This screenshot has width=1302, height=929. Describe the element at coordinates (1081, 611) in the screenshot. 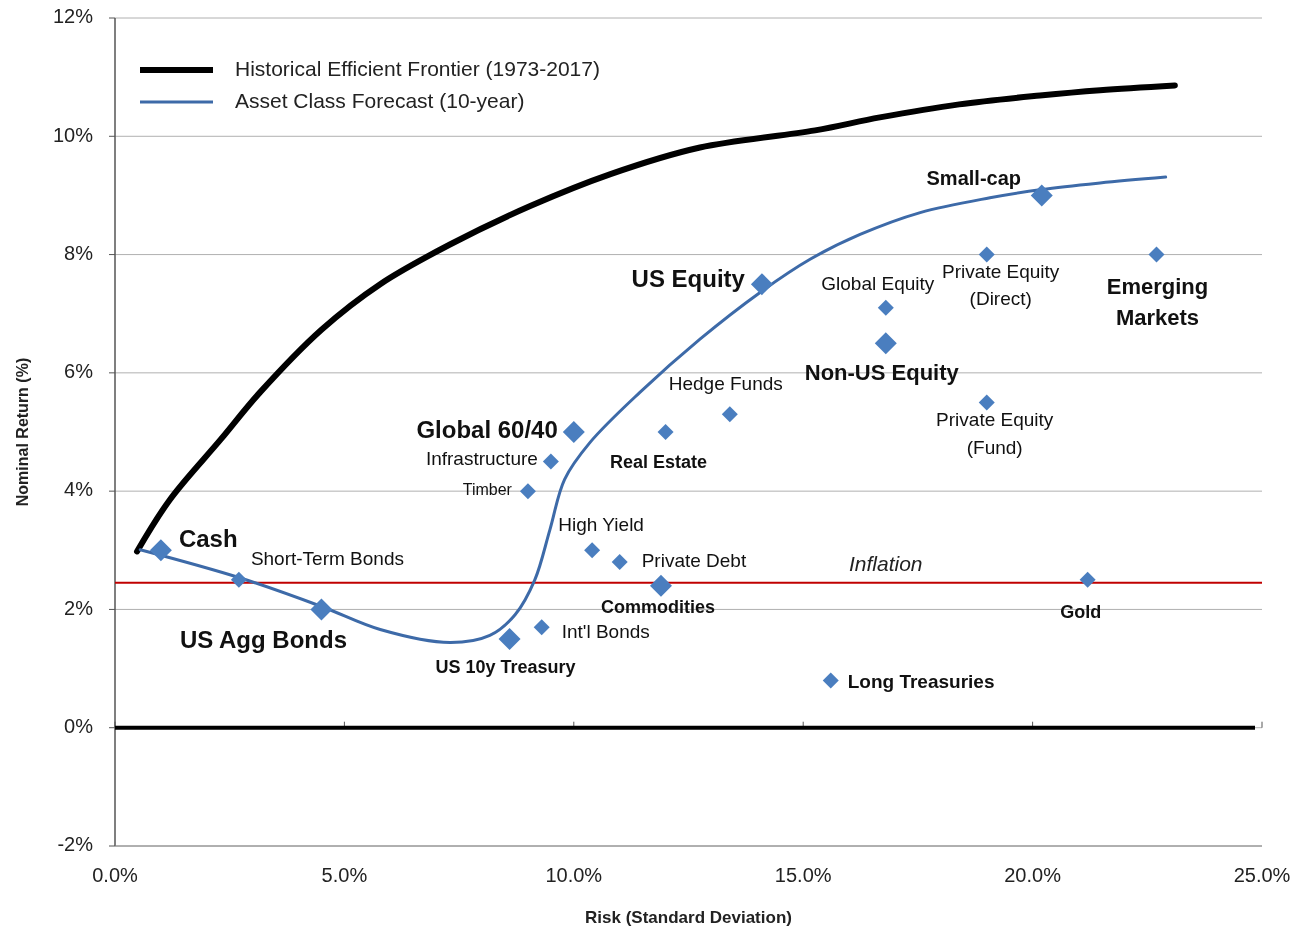

I see `annotation: Gold` at that location.